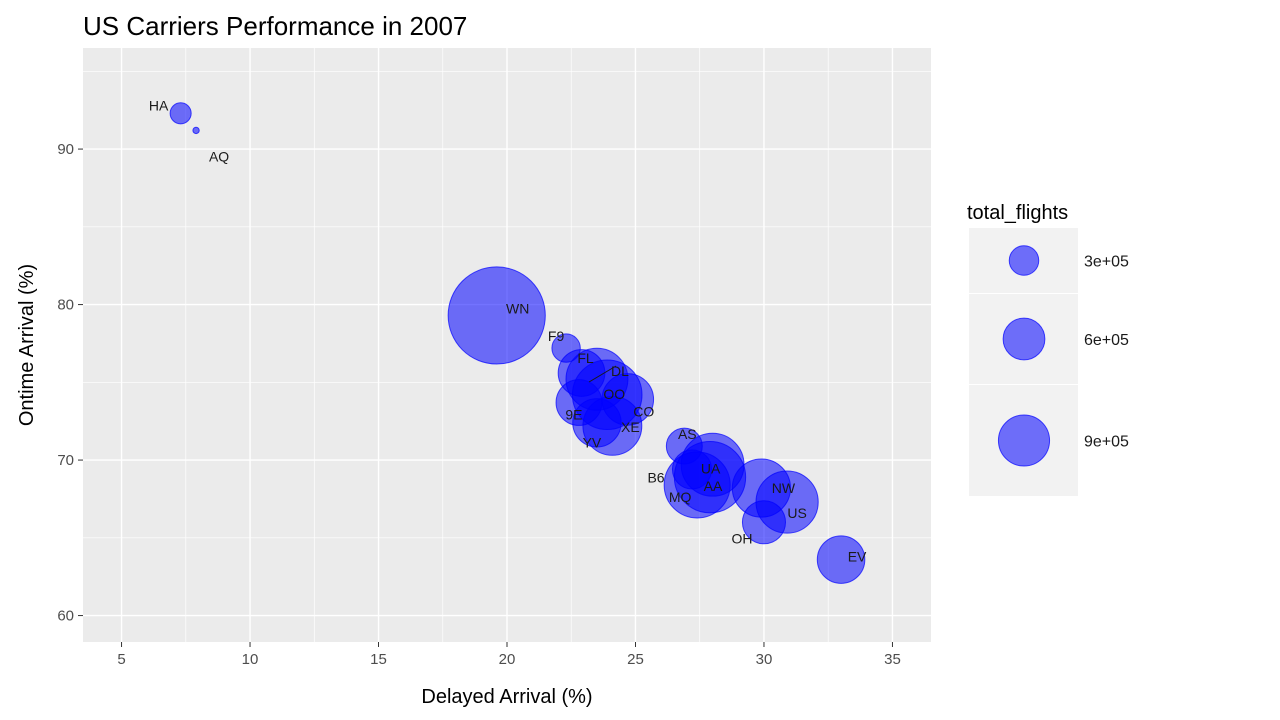 The width and height of the screenshot is (1280, 720). Describe the element at coordinates (65, 149) in the screenshot. I see `y-tick-label: 90` at that location.